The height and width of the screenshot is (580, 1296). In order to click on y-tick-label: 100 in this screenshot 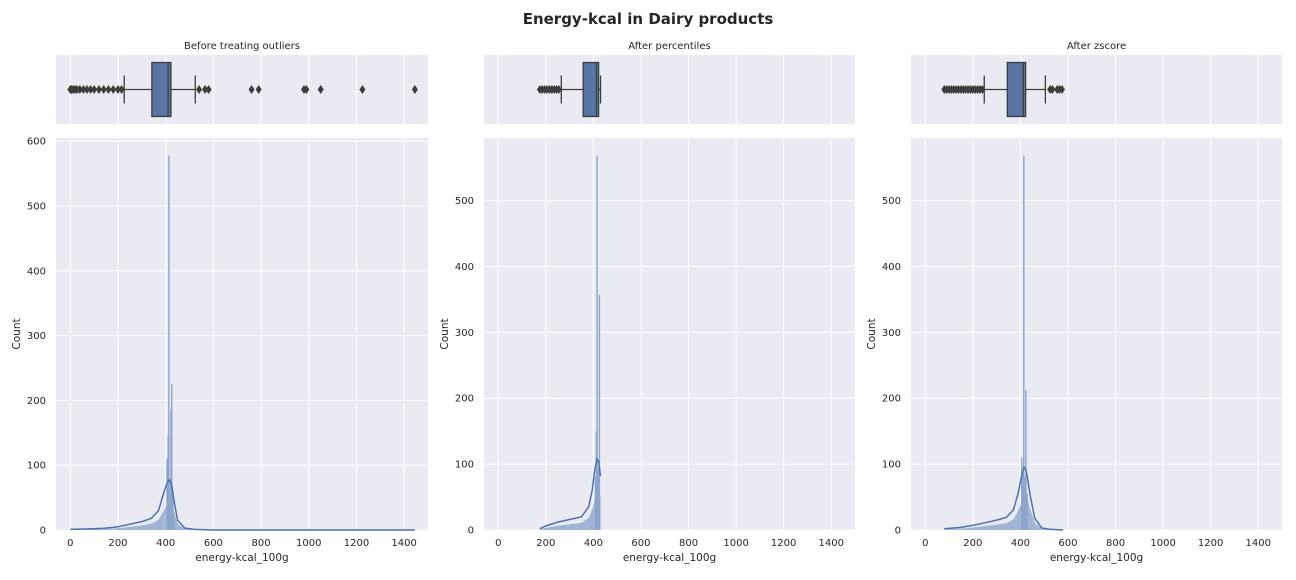, I will do `click(891, 465)`.